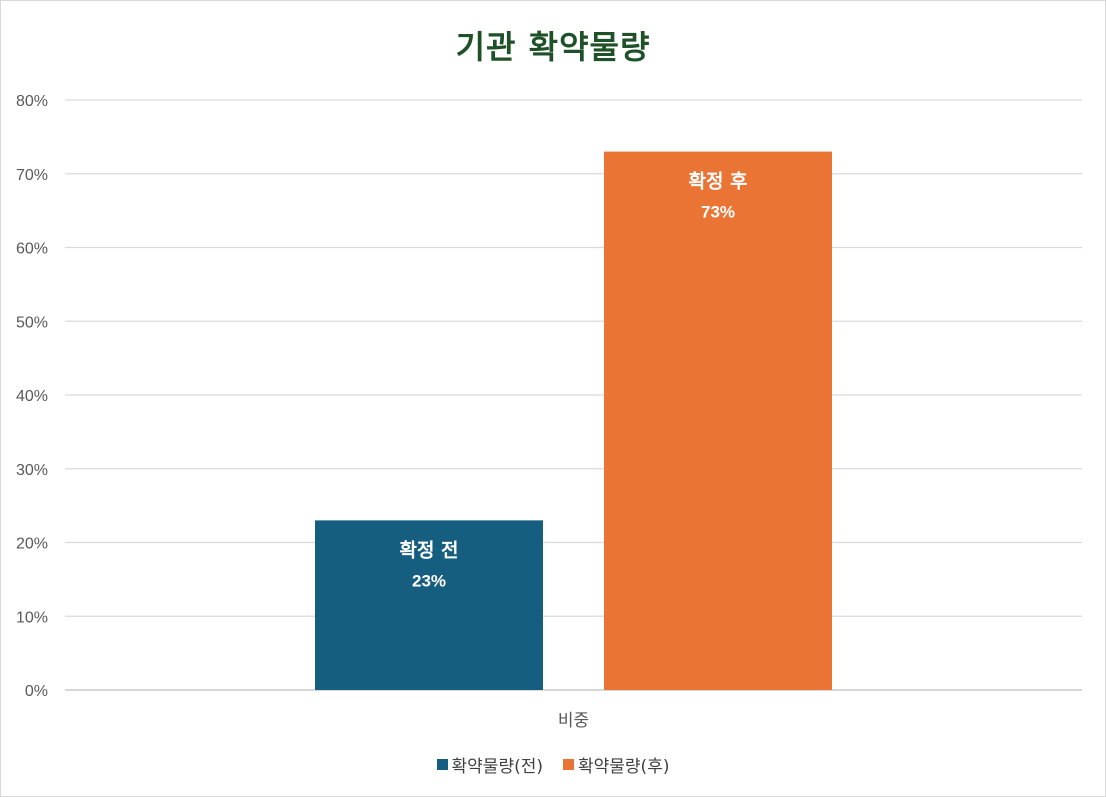 The width and height of the screenshot is (1106, 797). I want to click on y-tick-label: 40%, so click(32, 396).